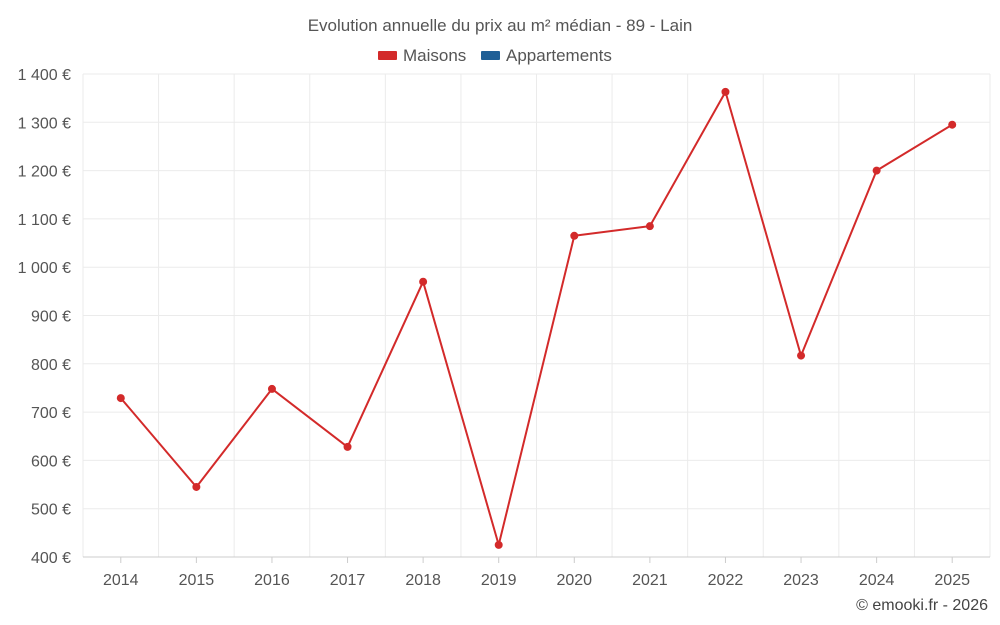 The image size is (1000, 625). What do you see at coordinates (387, 55) in the screenshot?
I see `legend-swatch-maisons` at bounding box center [387, 55].